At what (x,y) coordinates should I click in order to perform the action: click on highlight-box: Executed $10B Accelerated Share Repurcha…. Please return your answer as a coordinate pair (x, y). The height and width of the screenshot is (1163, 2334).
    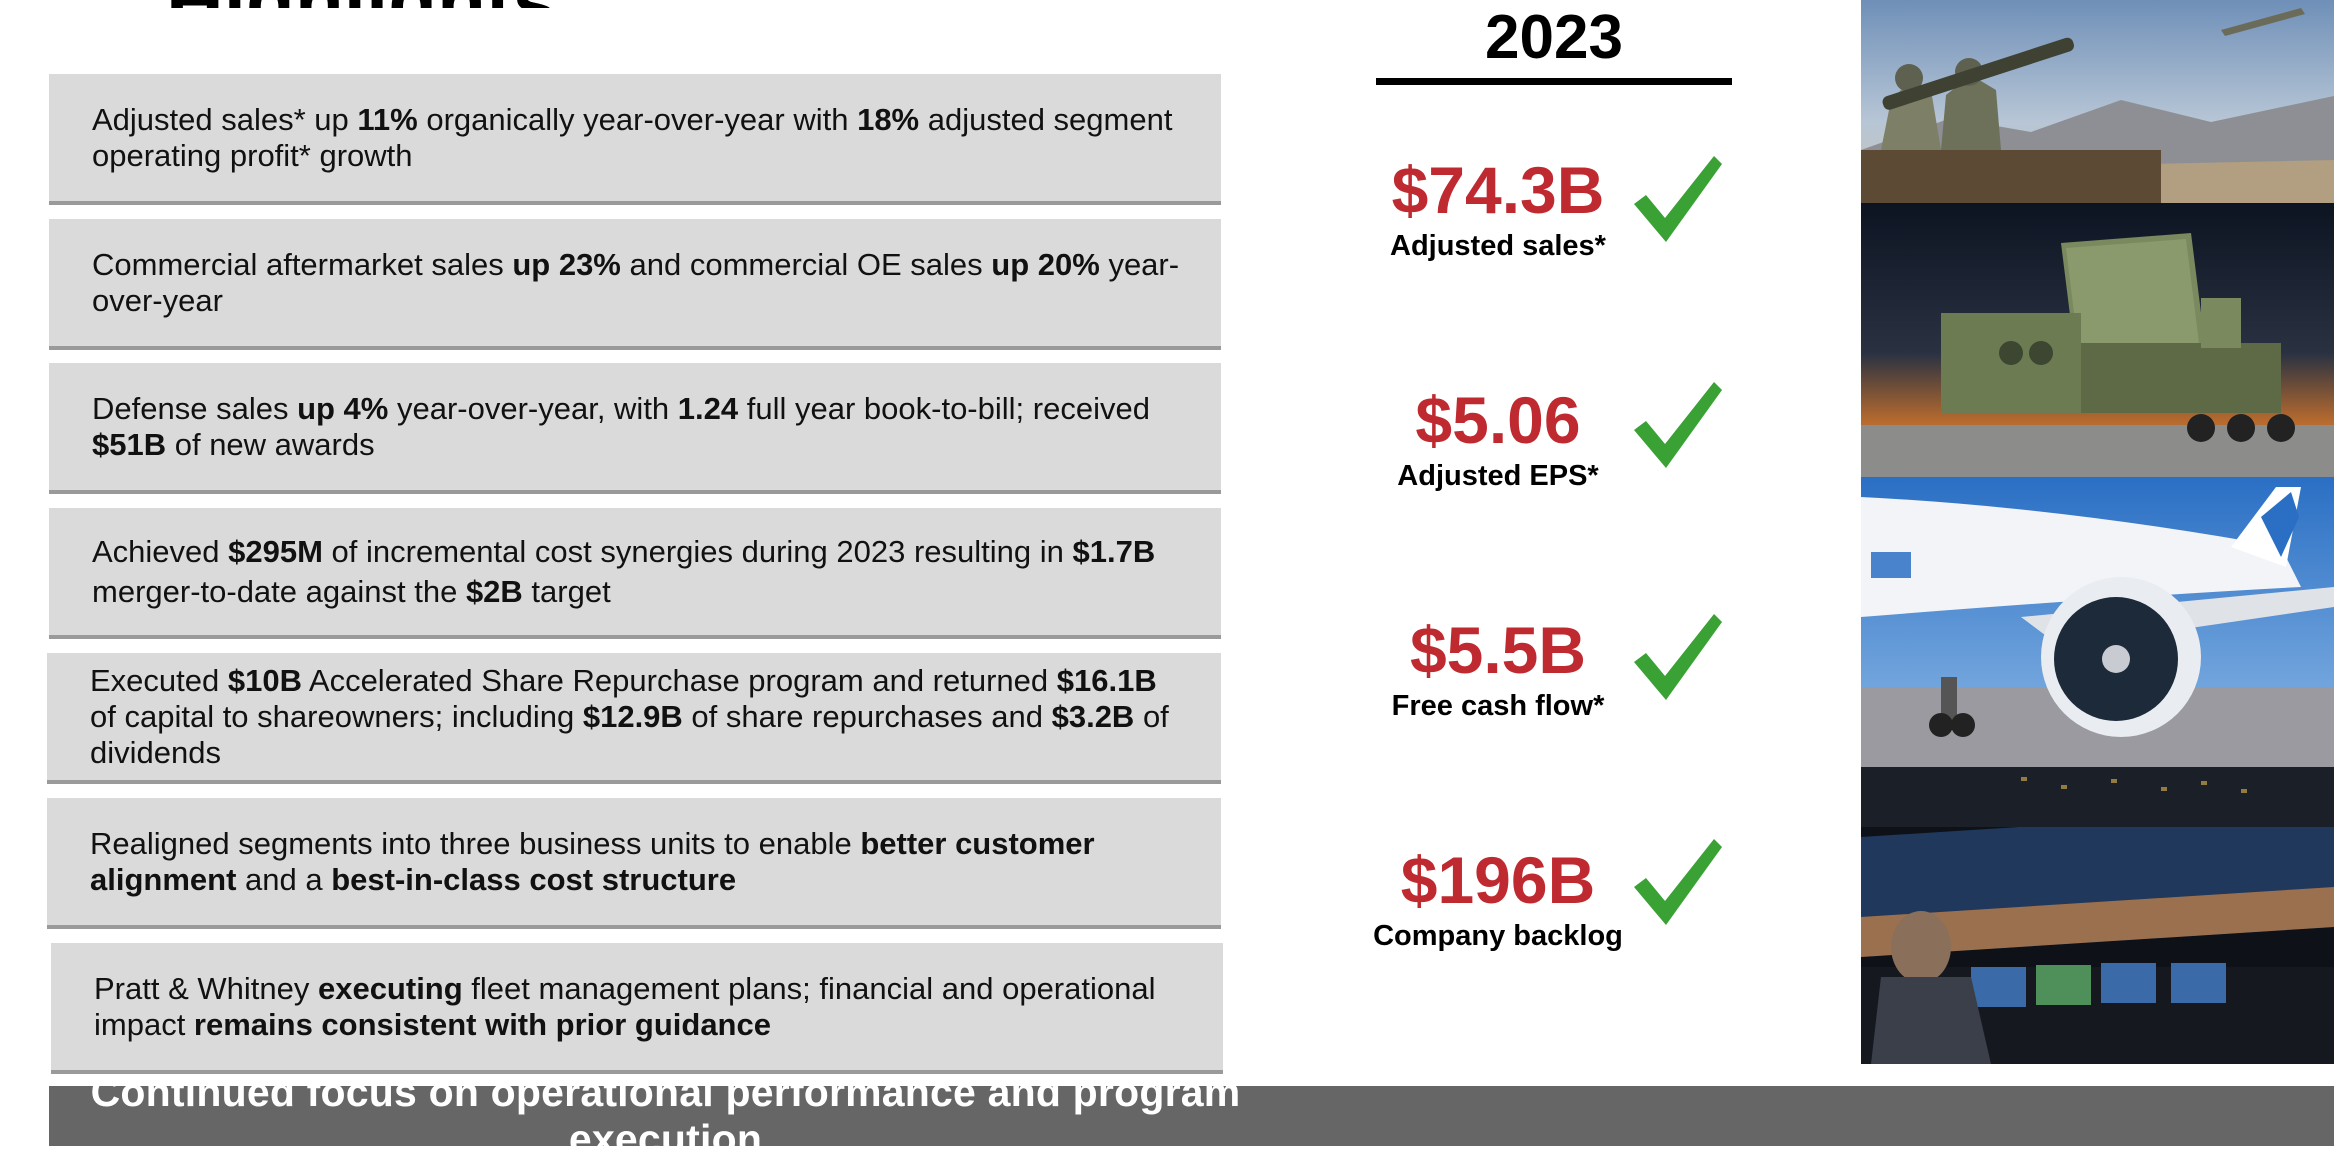
    Looking at the image, I should click on (634, 716).